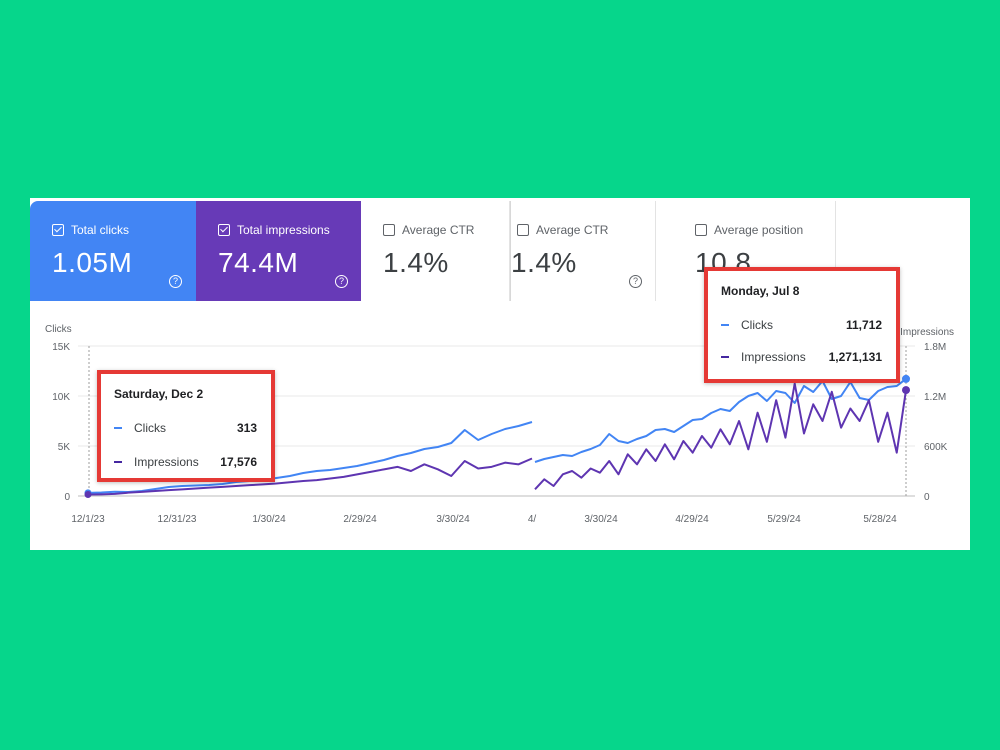  Describe the element at coordinates (532, 519) in the screenshot. I see `x-axis-tick: 4/` at that location.